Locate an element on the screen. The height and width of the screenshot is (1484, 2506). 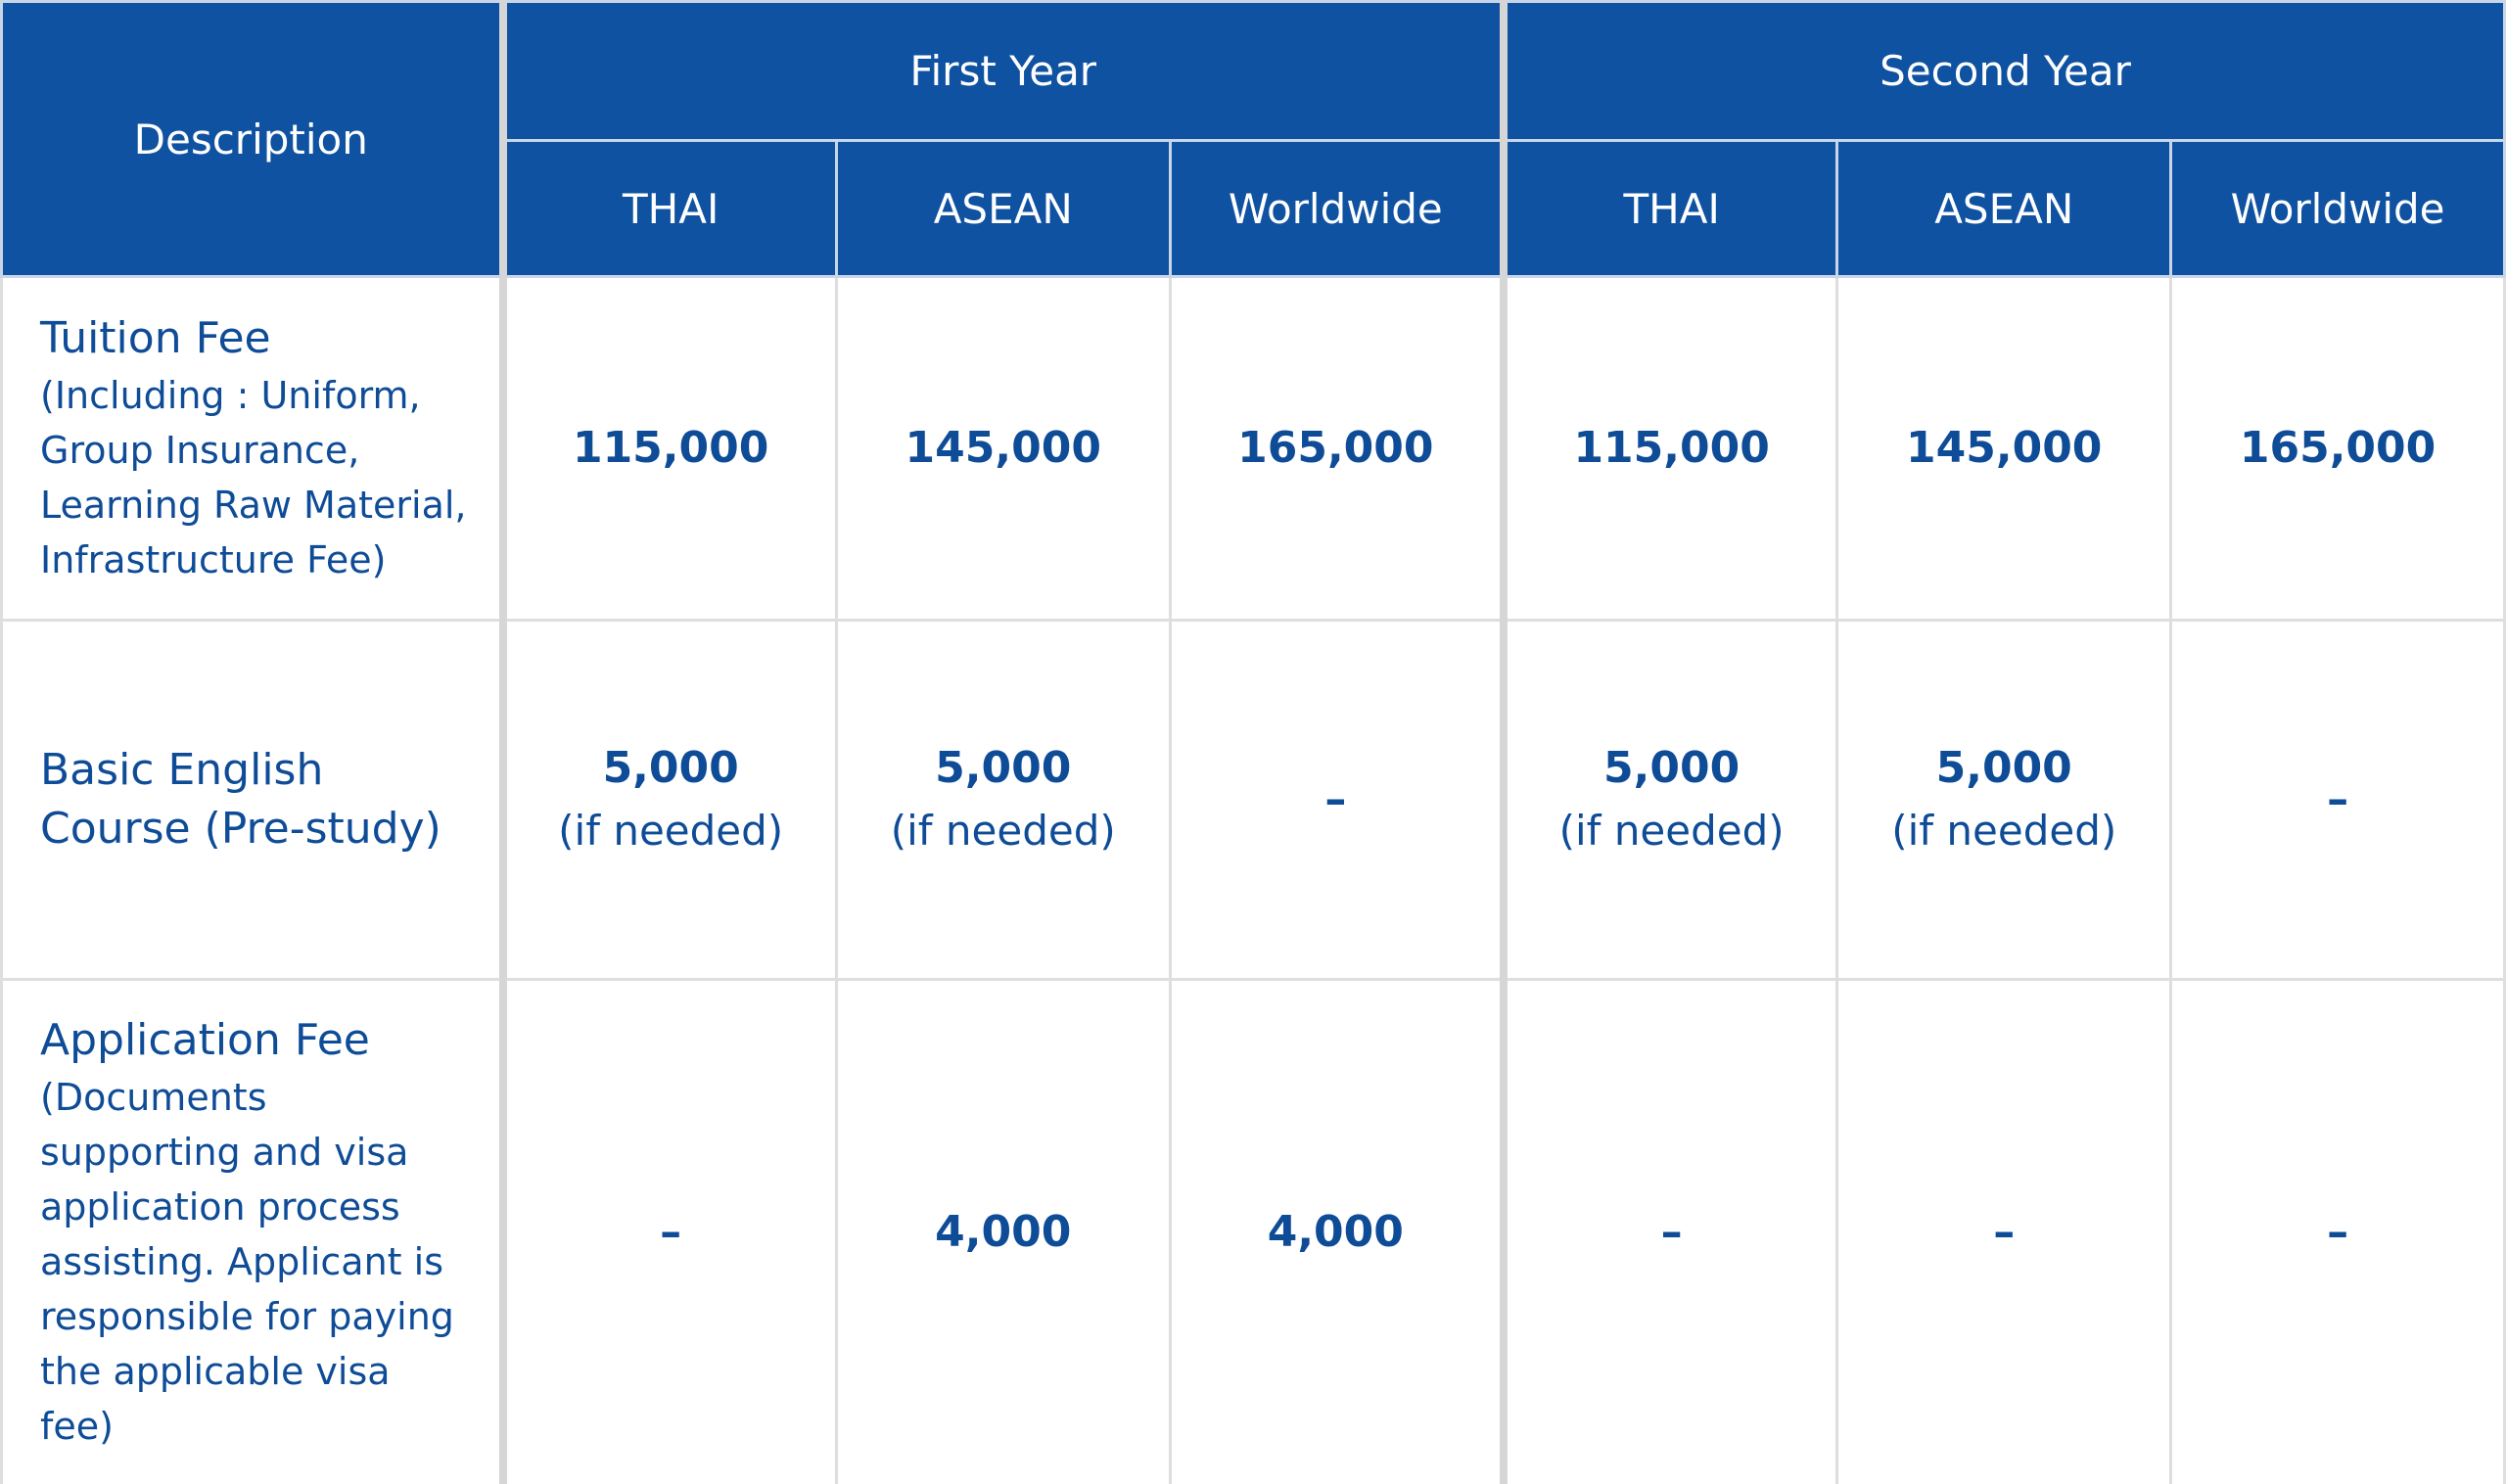
fee-title: Application Fee is located at coordinates (205, 1040).